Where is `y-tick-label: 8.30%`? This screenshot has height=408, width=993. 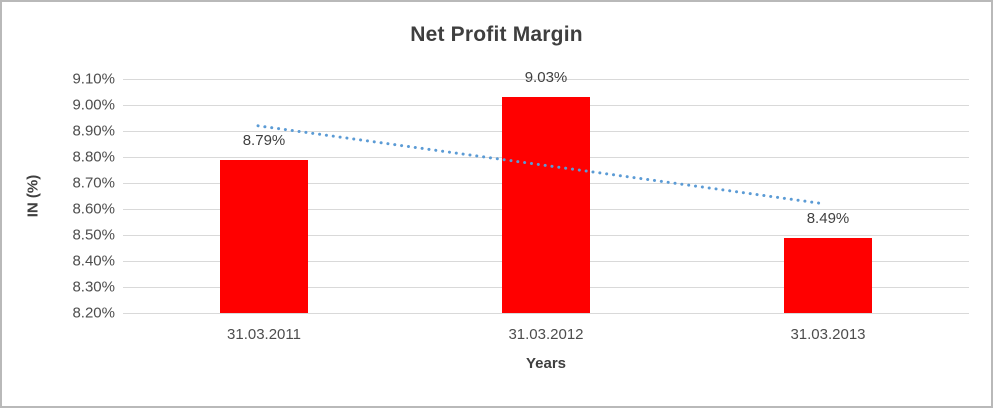
y-tick-label: 8.30% is located at coordinates (93, 287).